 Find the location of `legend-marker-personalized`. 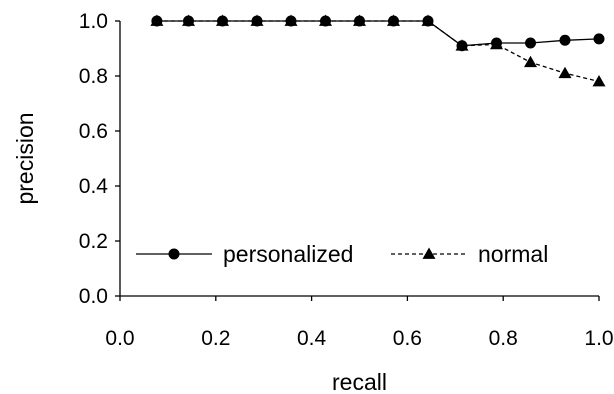

legend-marker-personalized is located at coordinates (174, 254).